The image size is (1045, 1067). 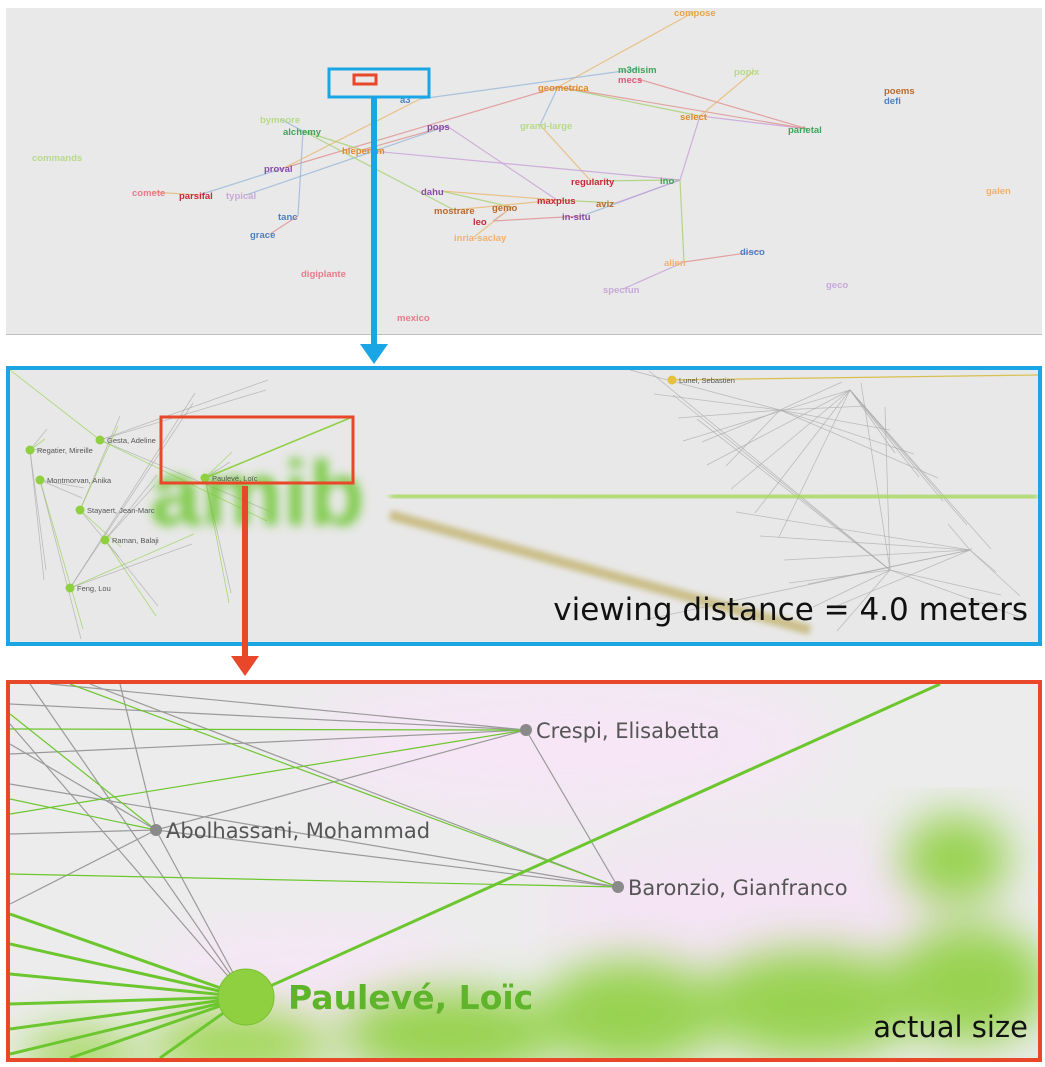 What do you see at coordinates (405, 100) in the screenshot?
I see `overview-node-label: a3` at bounding box center [405, 100].